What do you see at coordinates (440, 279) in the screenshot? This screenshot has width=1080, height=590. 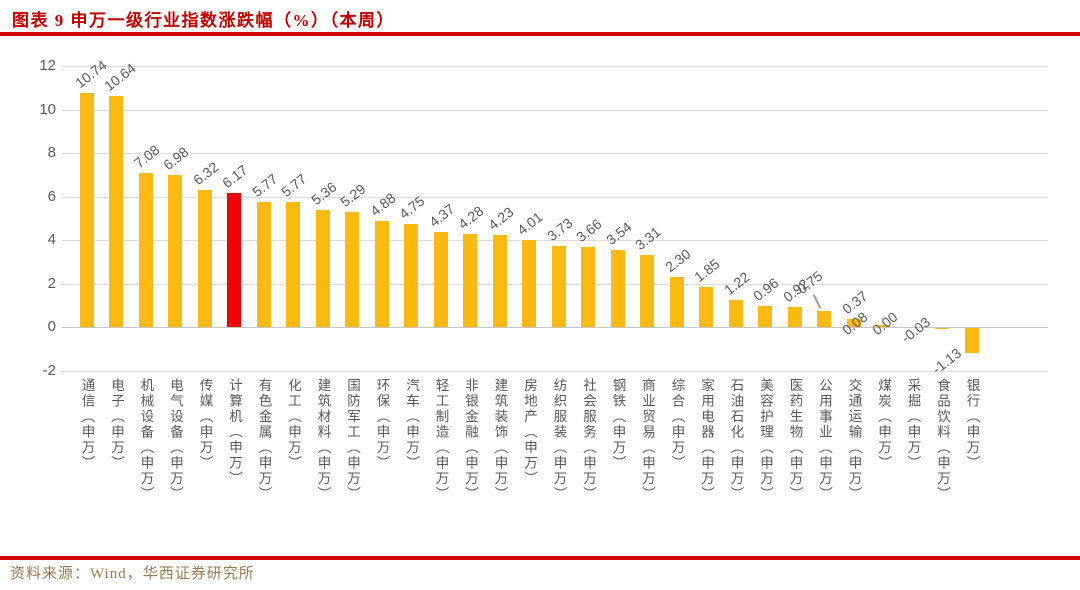 I see `bar-轻工制造（申万）` at bounding box center [440, 279].